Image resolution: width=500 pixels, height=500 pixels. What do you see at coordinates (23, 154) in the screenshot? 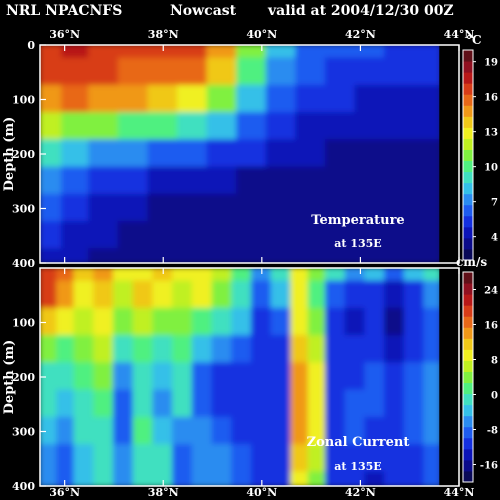
I see `y-tick-label: 200` at bounding box center [23, 154].